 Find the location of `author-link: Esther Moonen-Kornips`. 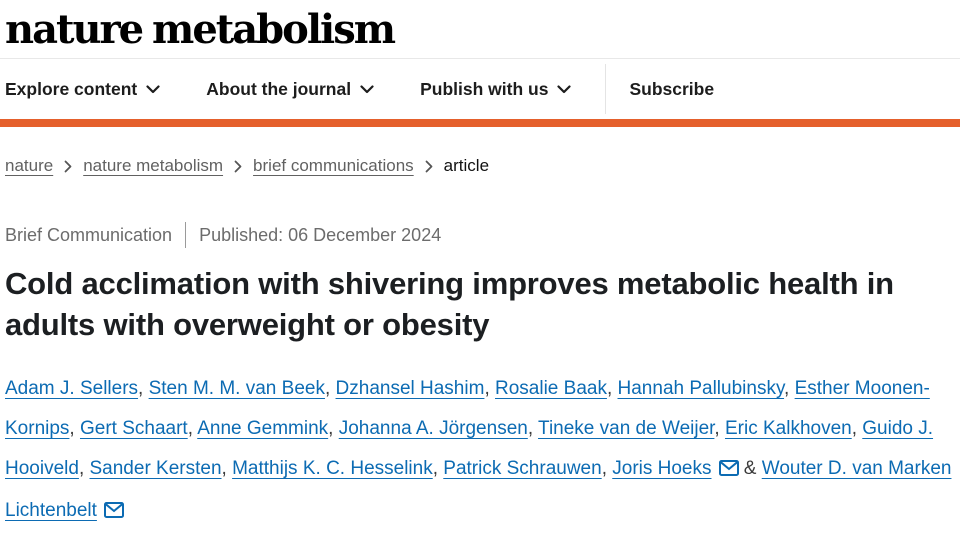

author-link: Esther Moonen-Kornips is located at coordinates (467, 408).